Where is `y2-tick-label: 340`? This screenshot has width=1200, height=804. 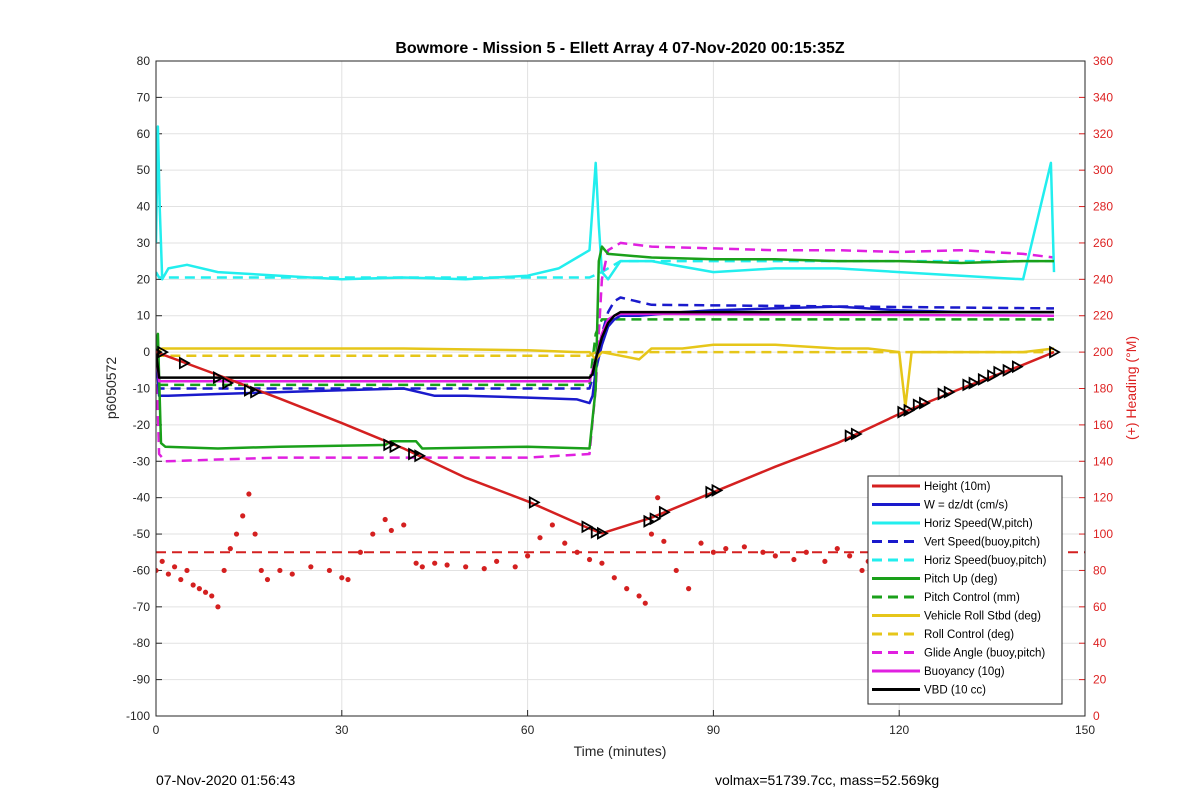
y2-tick-label: 340 is located at coordinates (1103, 97).